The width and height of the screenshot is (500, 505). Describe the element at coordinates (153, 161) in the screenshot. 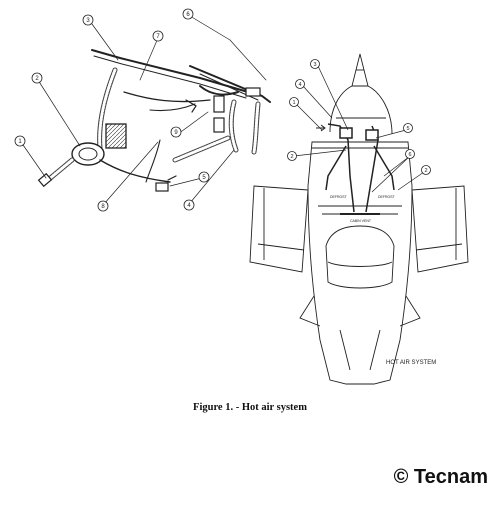

I see `control-cable` at that location.